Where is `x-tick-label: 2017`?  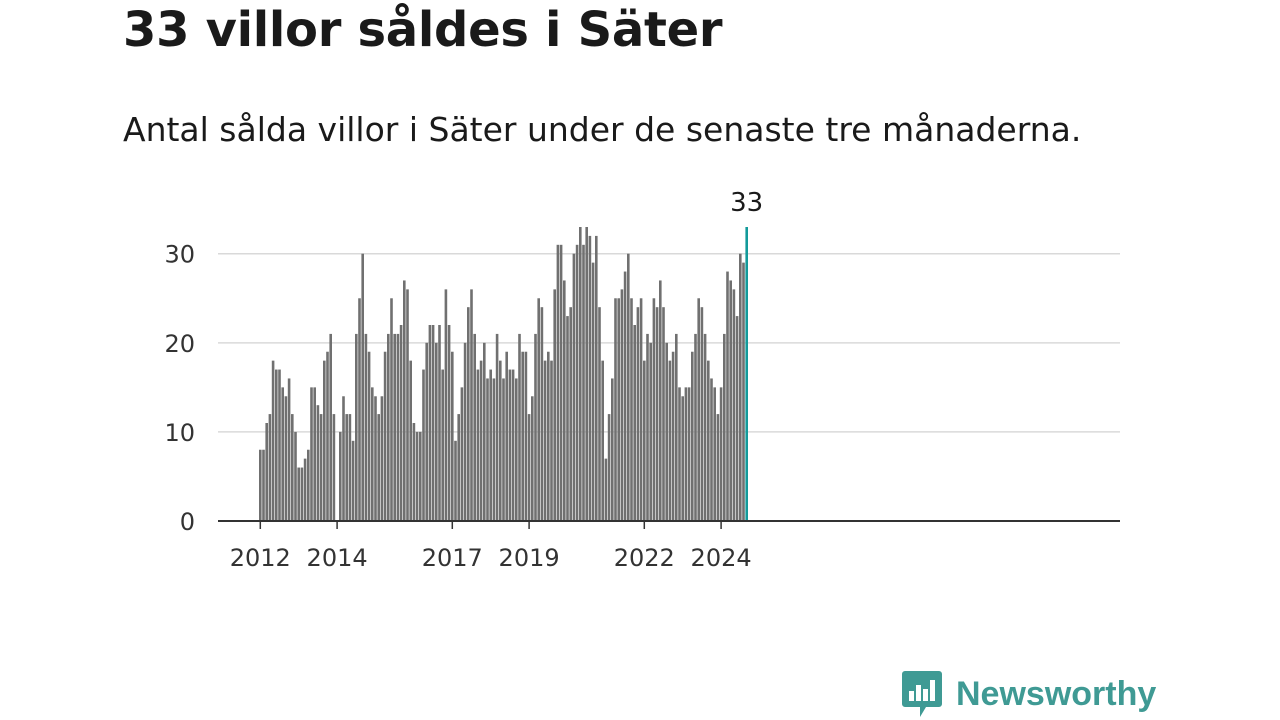
x-tick-label: 2017 is located at coordinates (452, 558).